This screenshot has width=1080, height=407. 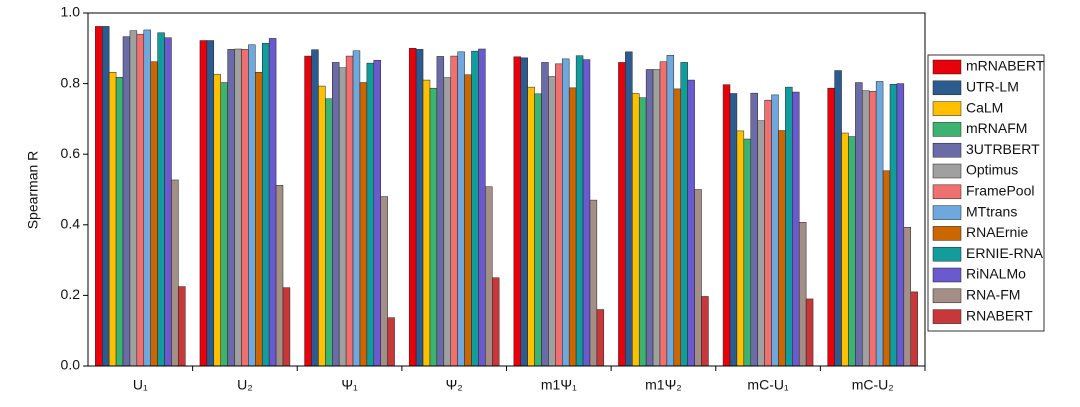 I want to click on legend-label: CaLM, so click(x=984, y=107).